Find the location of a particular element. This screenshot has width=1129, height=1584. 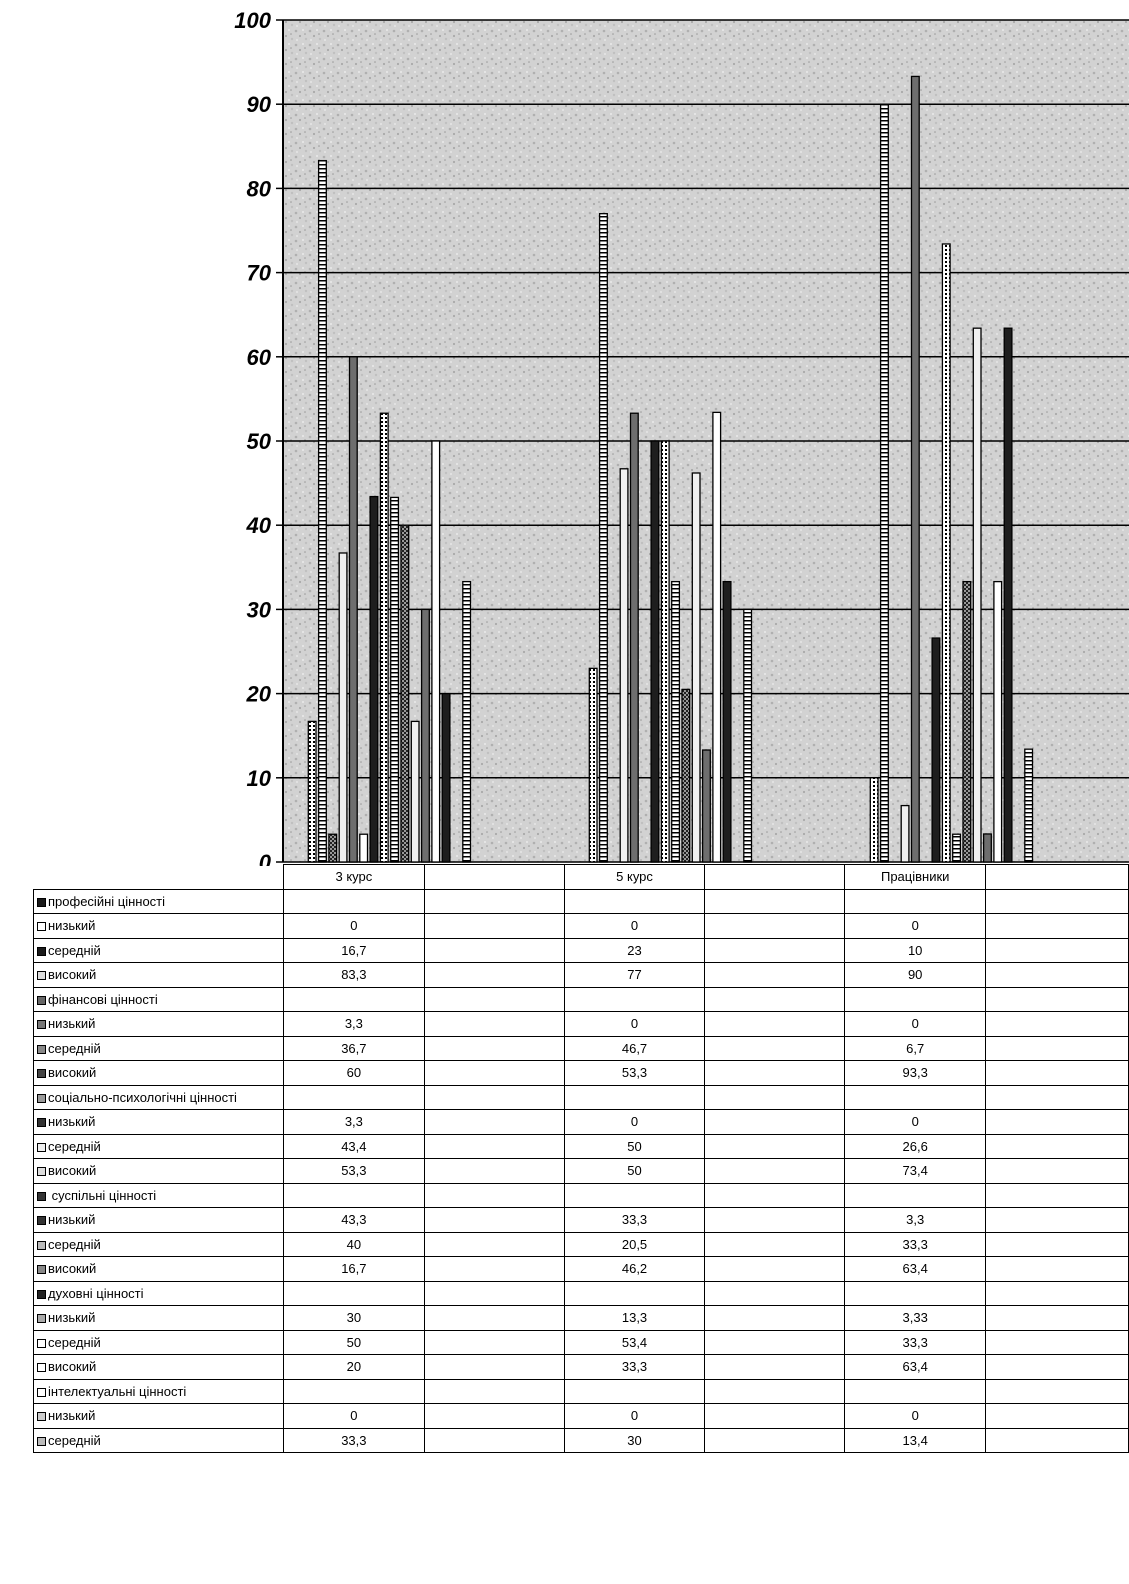

y-tick-label: 70 is located at coordinates (259, 273).